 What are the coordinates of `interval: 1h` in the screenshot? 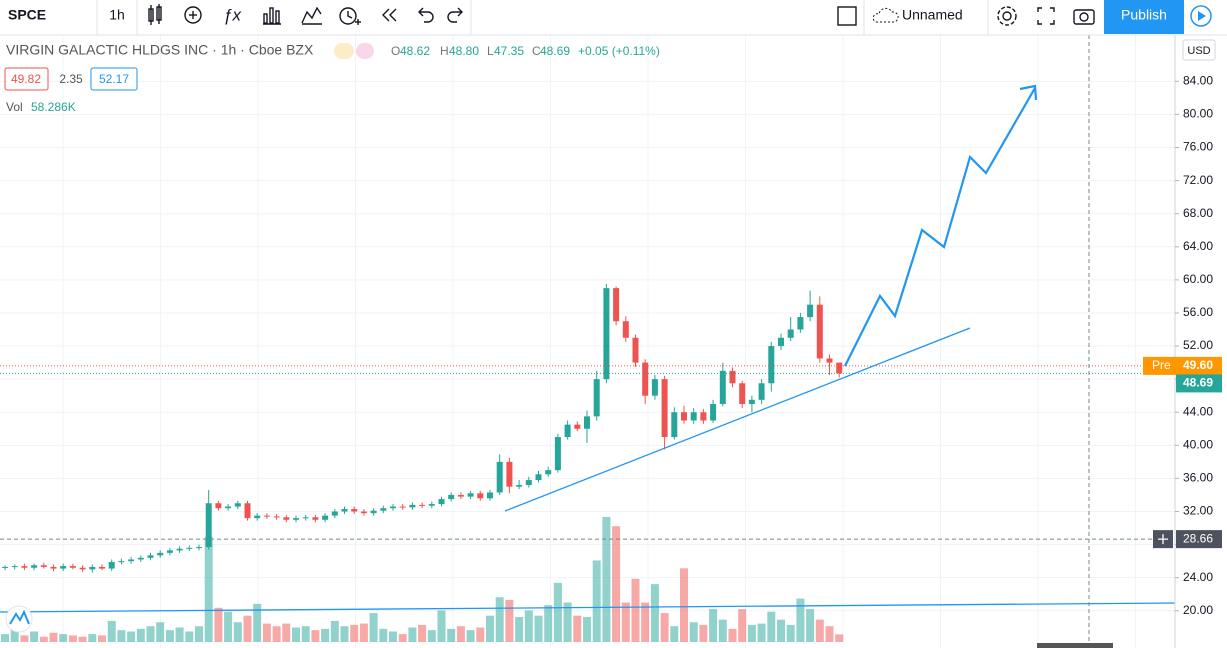 It's located at (117, 15).